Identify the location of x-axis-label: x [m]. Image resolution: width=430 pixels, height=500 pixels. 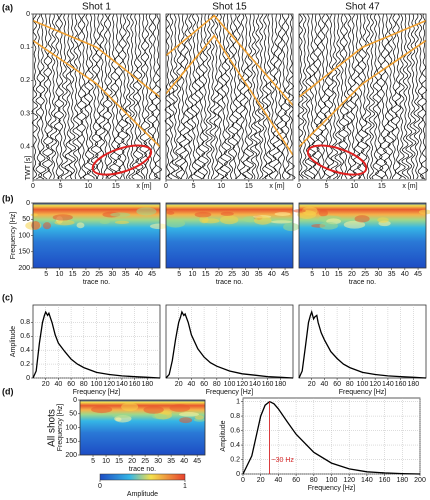
(409, 186).